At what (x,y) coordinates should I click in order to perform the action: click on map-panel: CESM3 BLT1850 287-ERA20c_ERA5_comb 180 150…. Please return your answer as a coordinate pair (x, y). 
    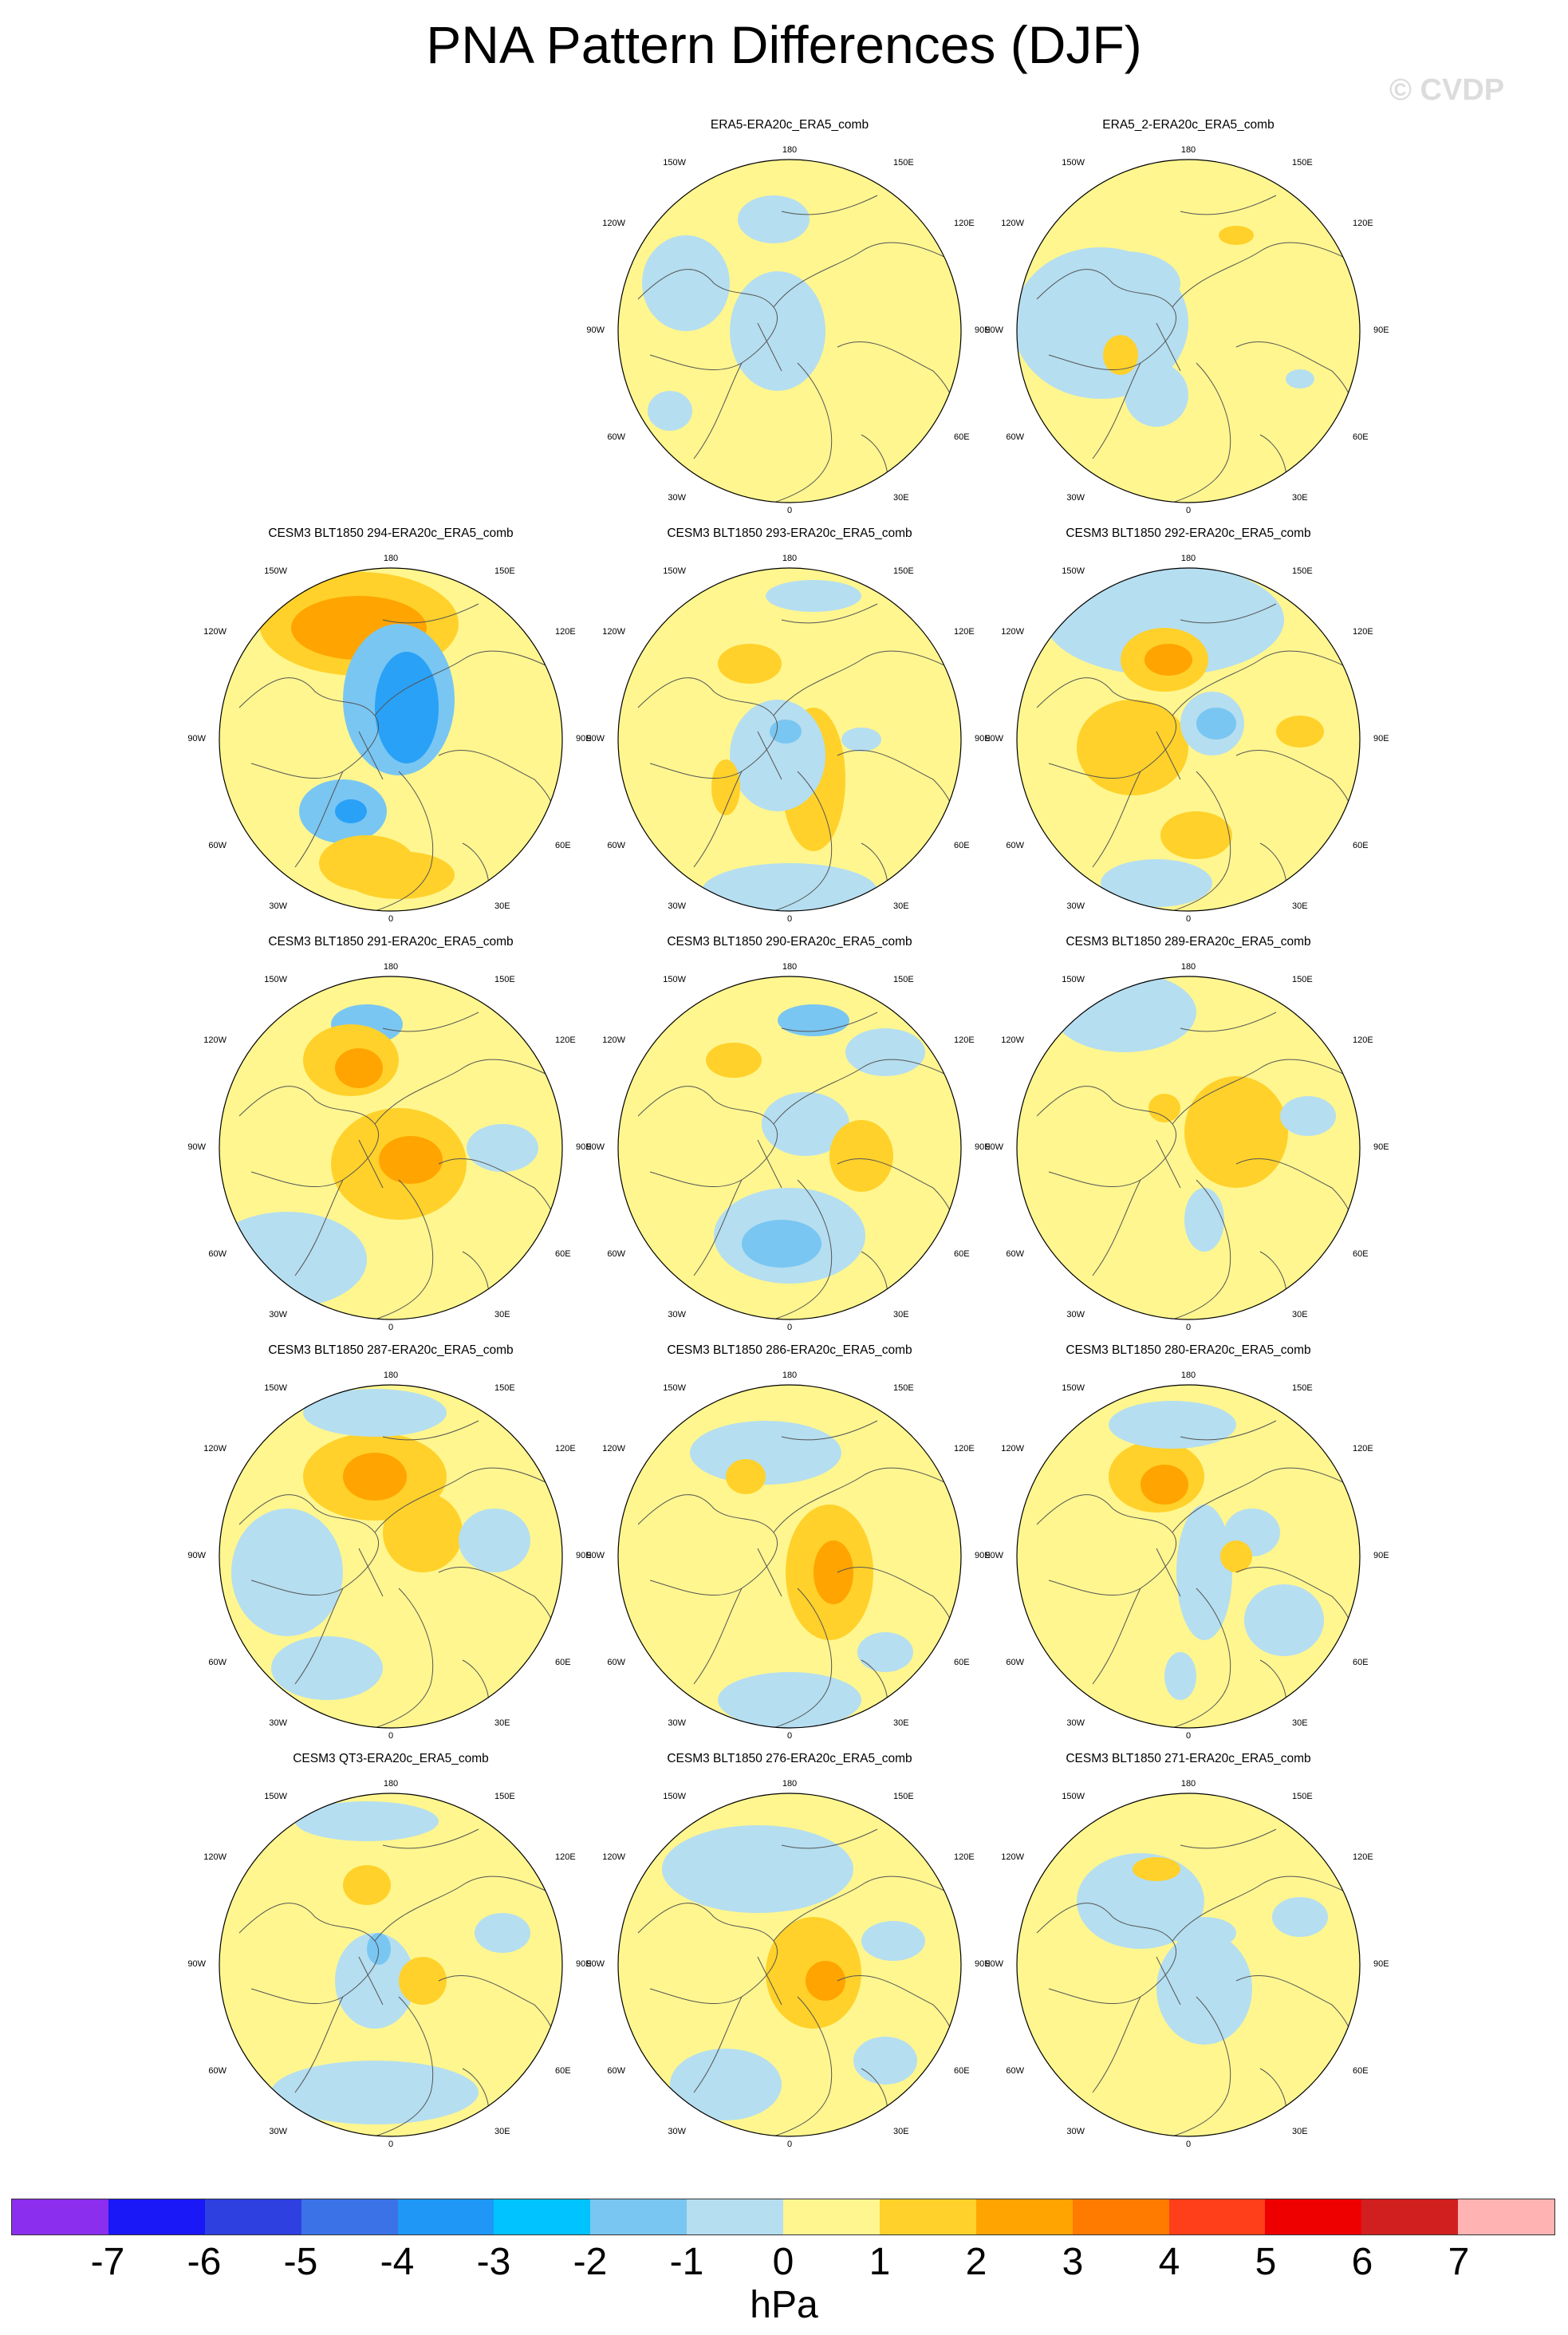
    Looking at the image, I should click on (389, 1547).